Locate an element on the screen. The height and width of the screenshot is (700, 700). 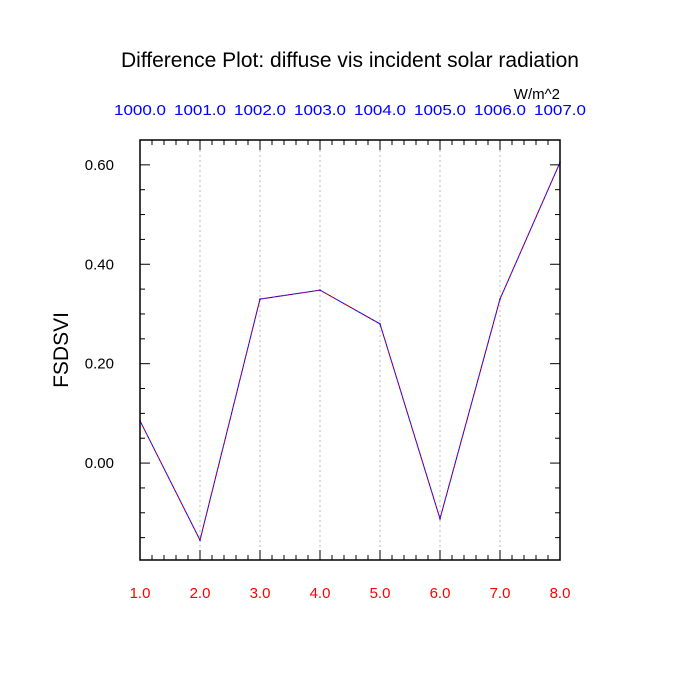
x-tick-label-top: 1002.0 is located at coordinates (260, 110).